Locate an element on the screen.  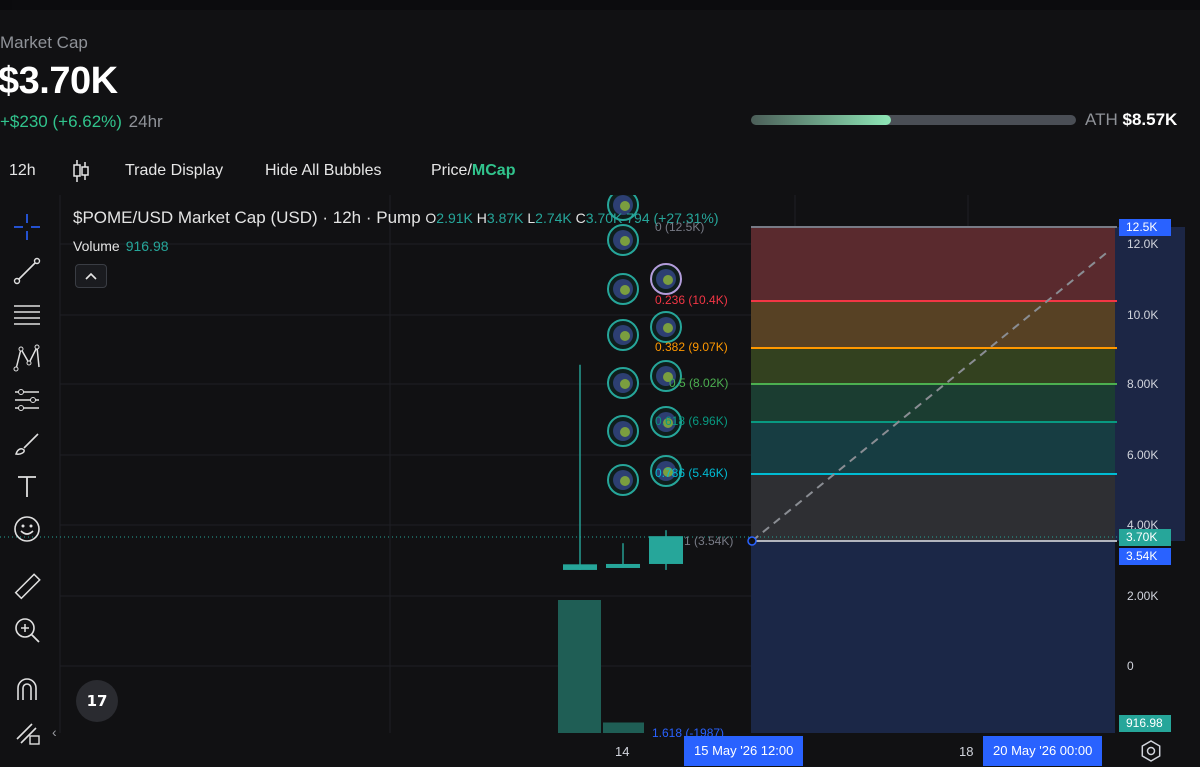
ath-label: ATH is located at coordinates (1101, 119).